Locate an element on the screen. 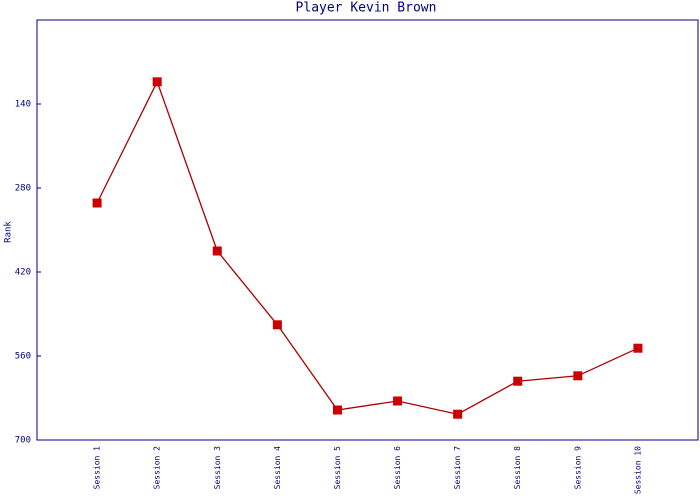 Image resolution: width=700 pixels, height=504 pixels. x-tick-label: Session 9 is located at coordinates (577, 468).